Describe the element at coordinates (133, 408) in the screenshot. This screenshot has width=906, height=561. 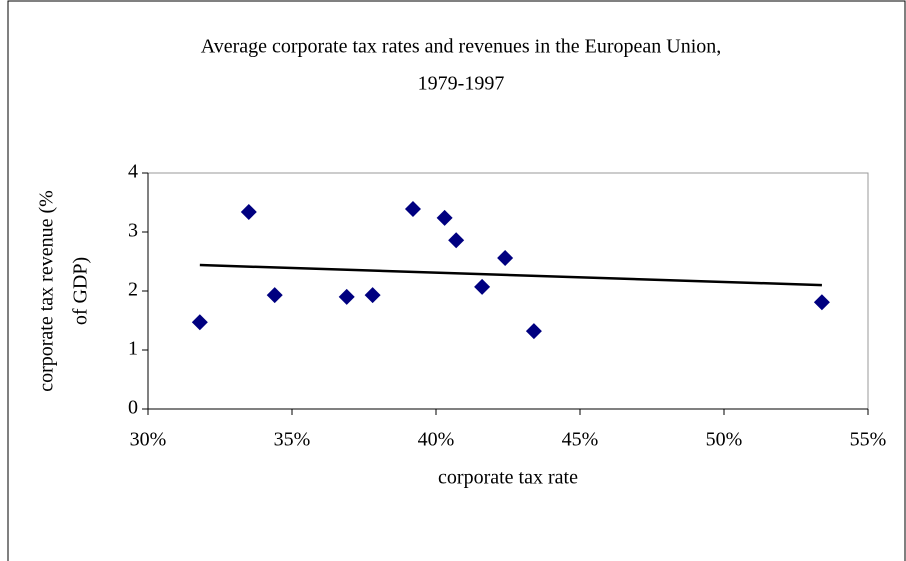
I see `y-tick-label: 0` at that location.